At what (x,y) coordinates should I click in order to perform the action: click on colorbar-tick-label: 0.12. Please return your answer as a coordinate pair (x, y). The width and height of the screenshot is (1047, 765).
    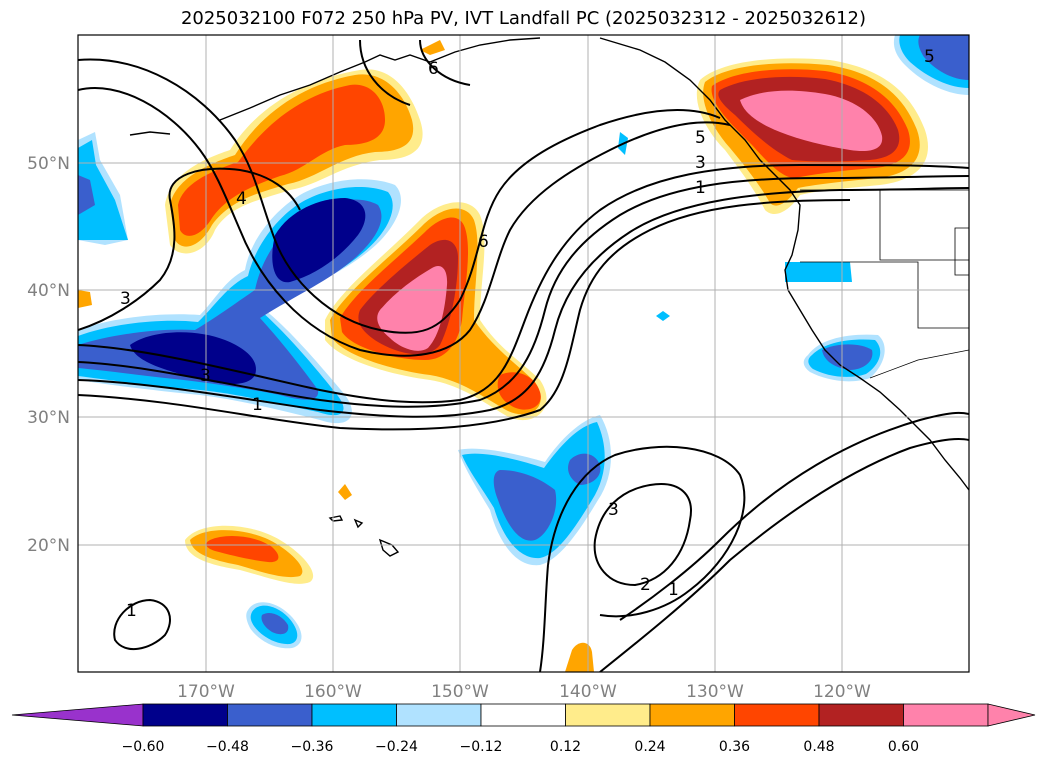
    Looking at the image, I should click on (565, 747).